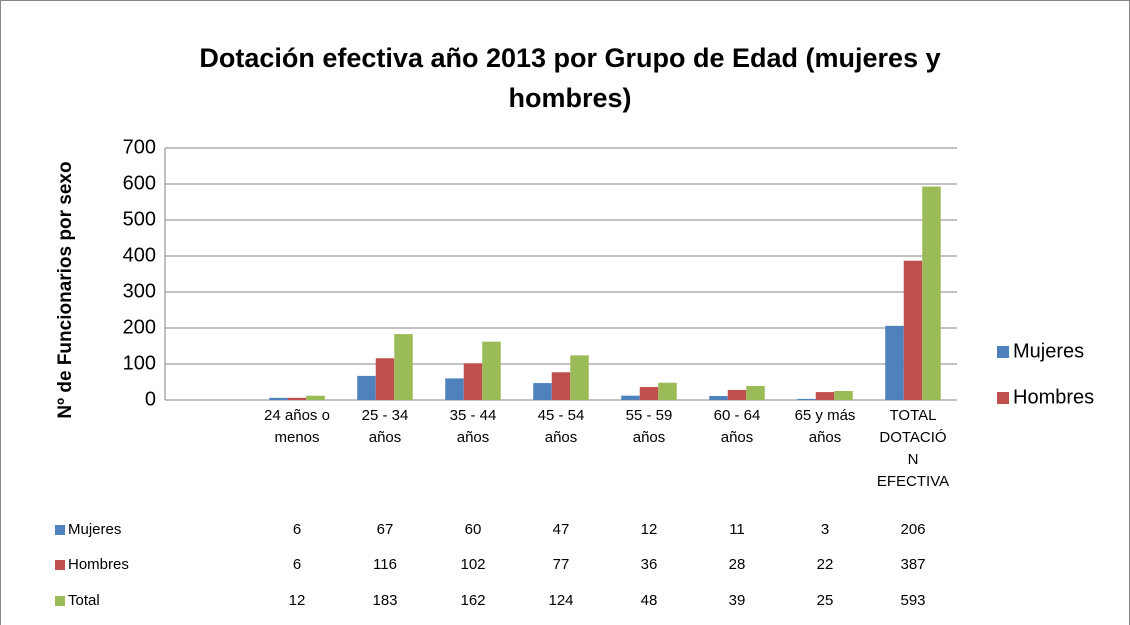 Image resolution: width=1130 pixels, height=625 pixels. Describe the element at coordinates (65, 289) in the screenshot. I see `y-axis-title: Nº de Funcionarios por sexo` at that location.